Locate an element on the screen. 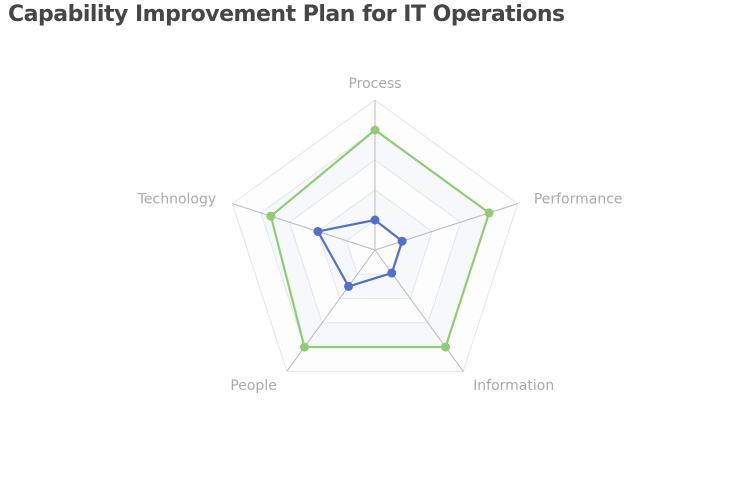  indicator-label: Information is located at coordinates (513, 386).